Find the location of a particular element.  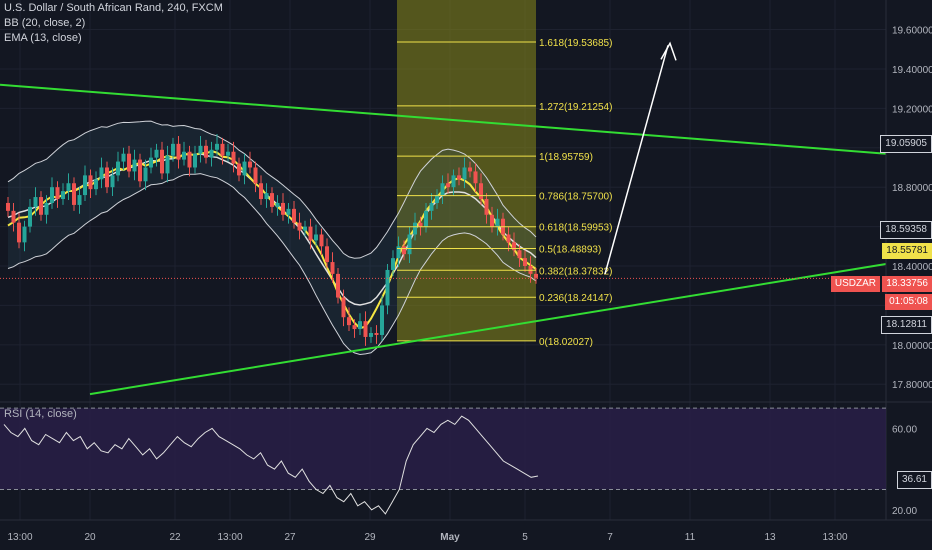

current-price-label: 18.33756 is located at coordinates (907, 284).